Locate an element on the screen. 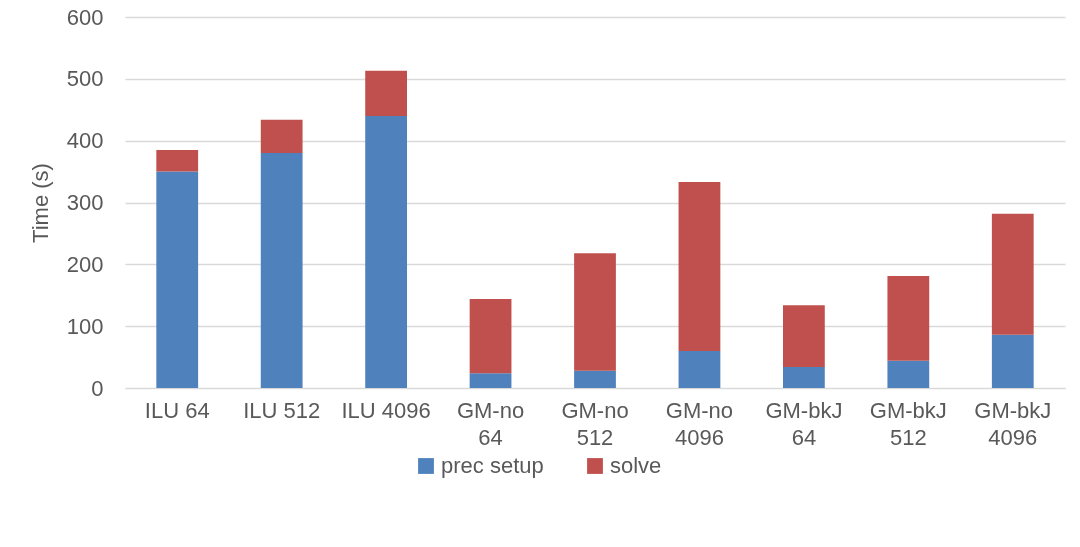 The height and width of the screenshot is (547, 1080). legend-label: prec setup is located at coordinates (492, 465).